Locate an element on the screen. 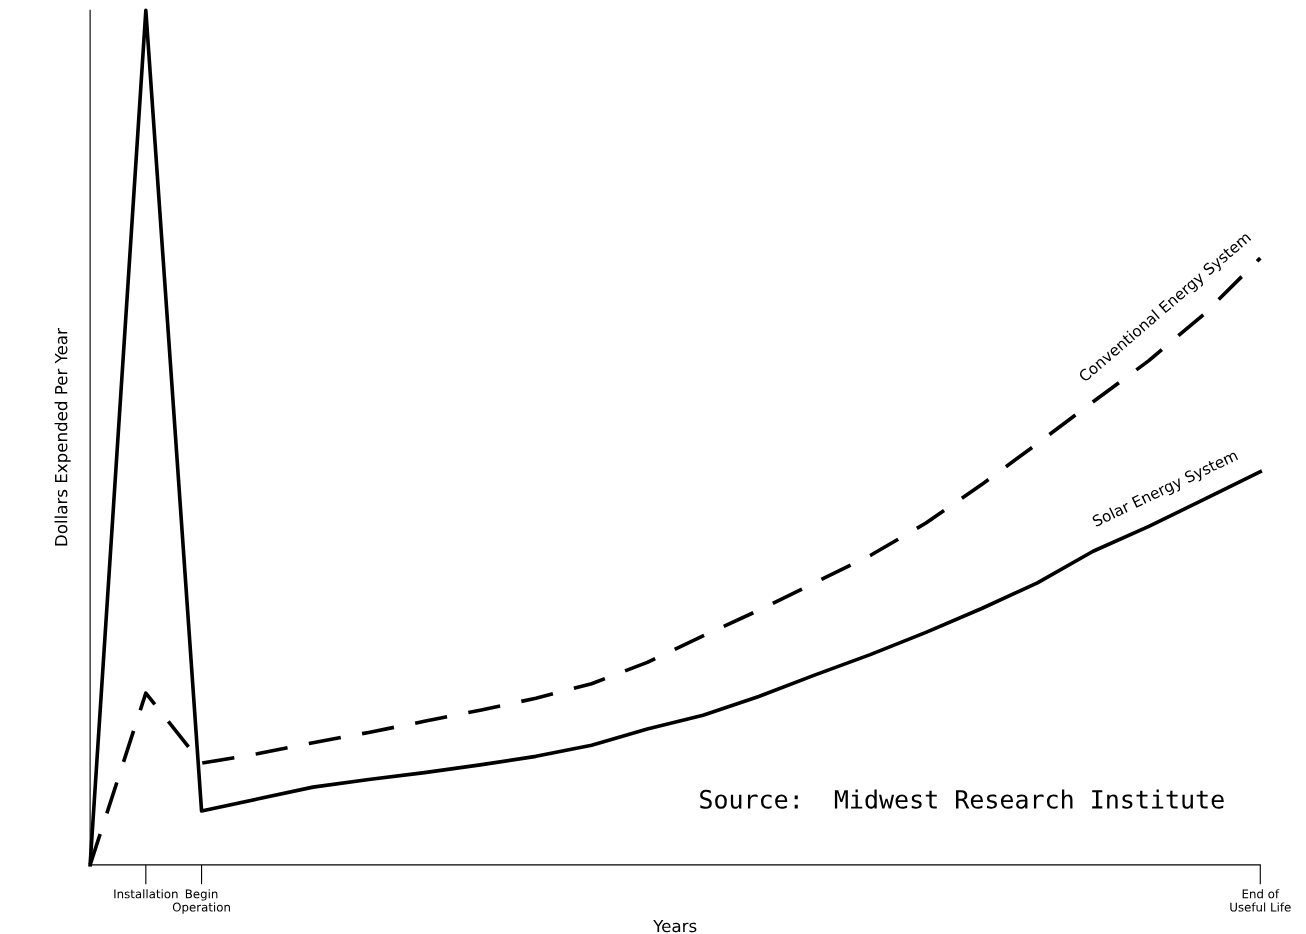 The height and width of the screenshot is (934, 1306). x-axis-title: Years is located at coordinates (675, 926).